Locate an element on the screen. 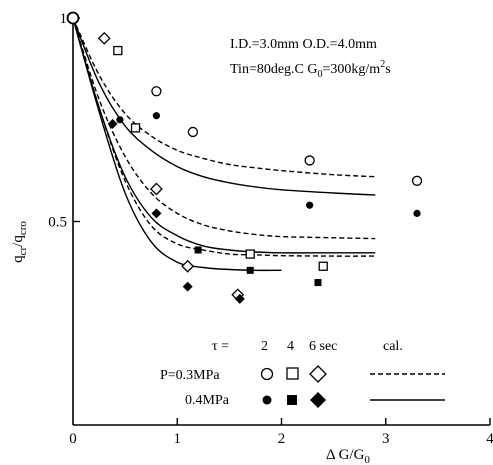  legend-tau-2: 2 is located at coordinates (264, 346).